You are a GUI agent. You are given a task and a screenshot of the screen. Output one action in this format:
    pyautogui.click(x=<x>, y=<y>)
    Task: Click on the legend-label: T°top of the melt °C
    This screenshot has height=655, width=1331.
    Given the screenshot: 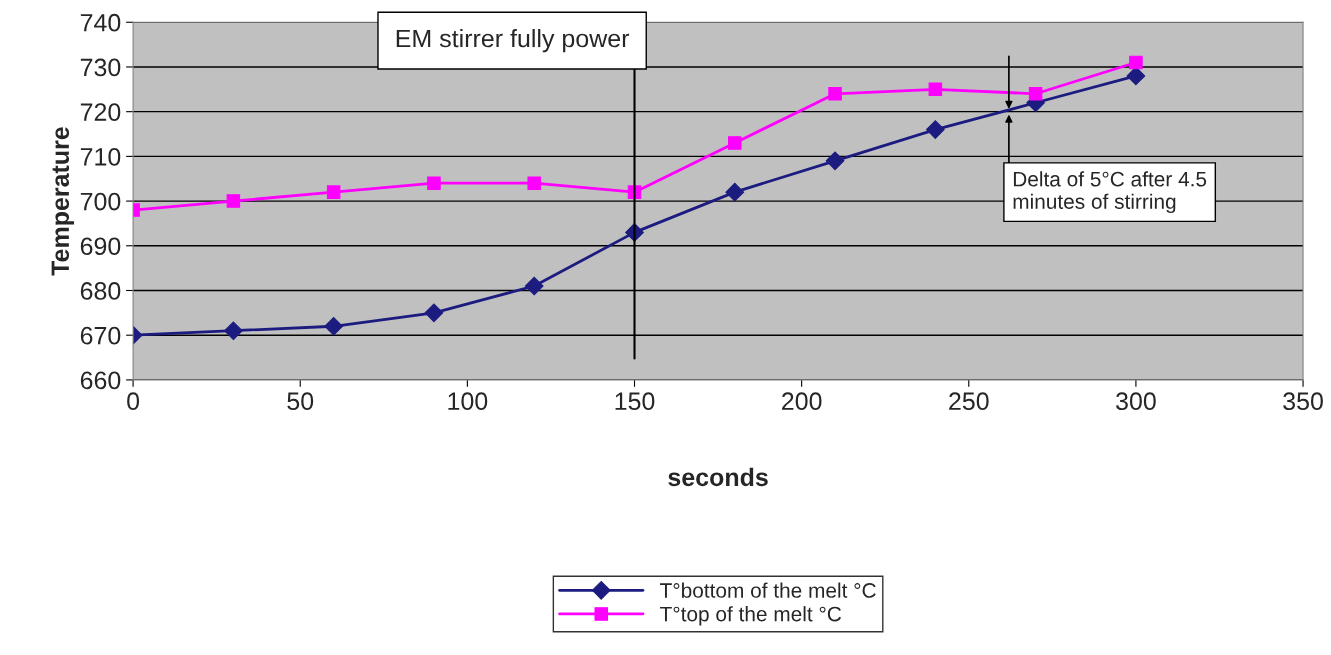 What is the action you would take?
    pyautogui.click(x=751, y=616)
    